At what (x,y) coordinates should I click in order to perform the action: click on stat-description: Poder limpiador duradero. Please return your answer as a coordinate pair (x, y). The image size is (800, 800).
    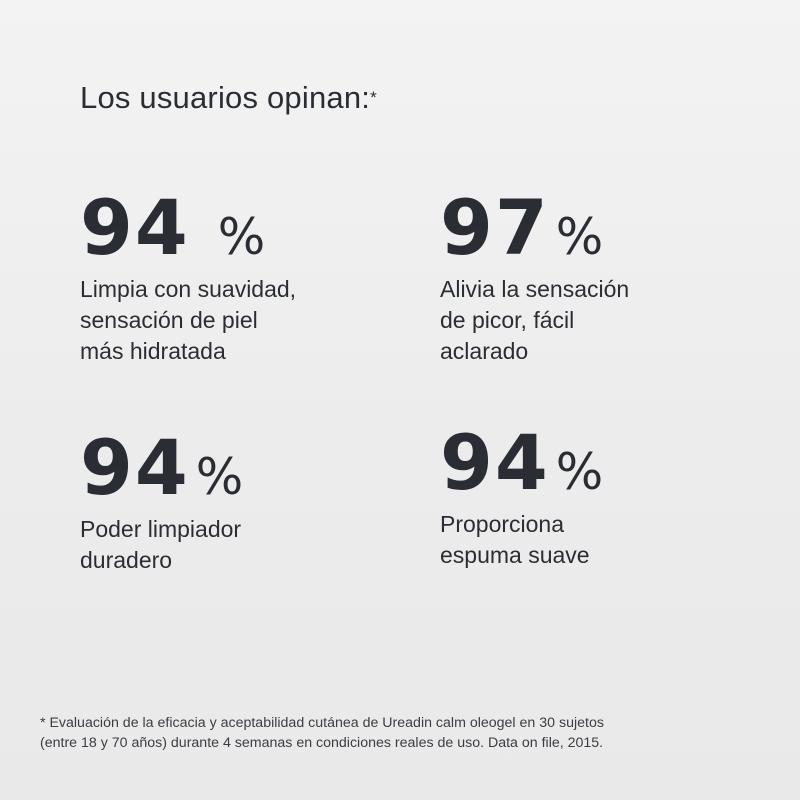
    Looking at the image, I should click on (240, 545).